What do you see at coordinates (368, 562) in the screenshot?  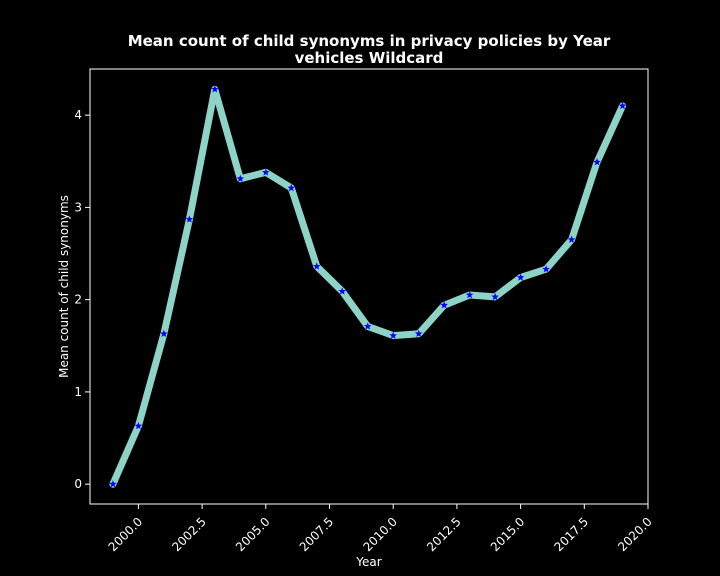 I see `x-axis-label: Year` at bounding box center [368, 562].